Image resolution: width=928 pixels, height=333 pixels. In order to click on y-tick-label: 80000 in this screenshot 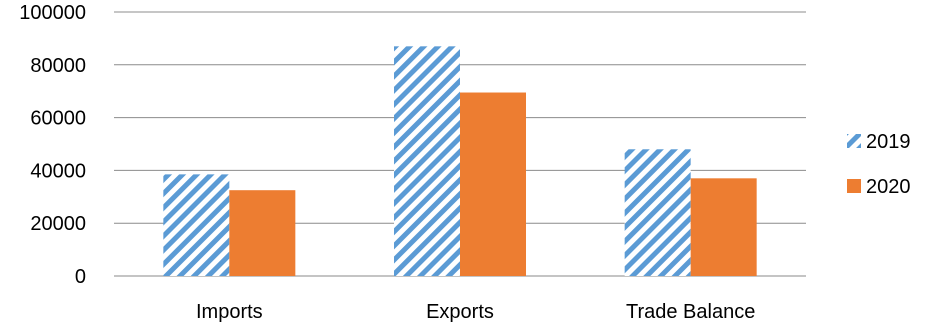, I will do `click(58, 66)`.